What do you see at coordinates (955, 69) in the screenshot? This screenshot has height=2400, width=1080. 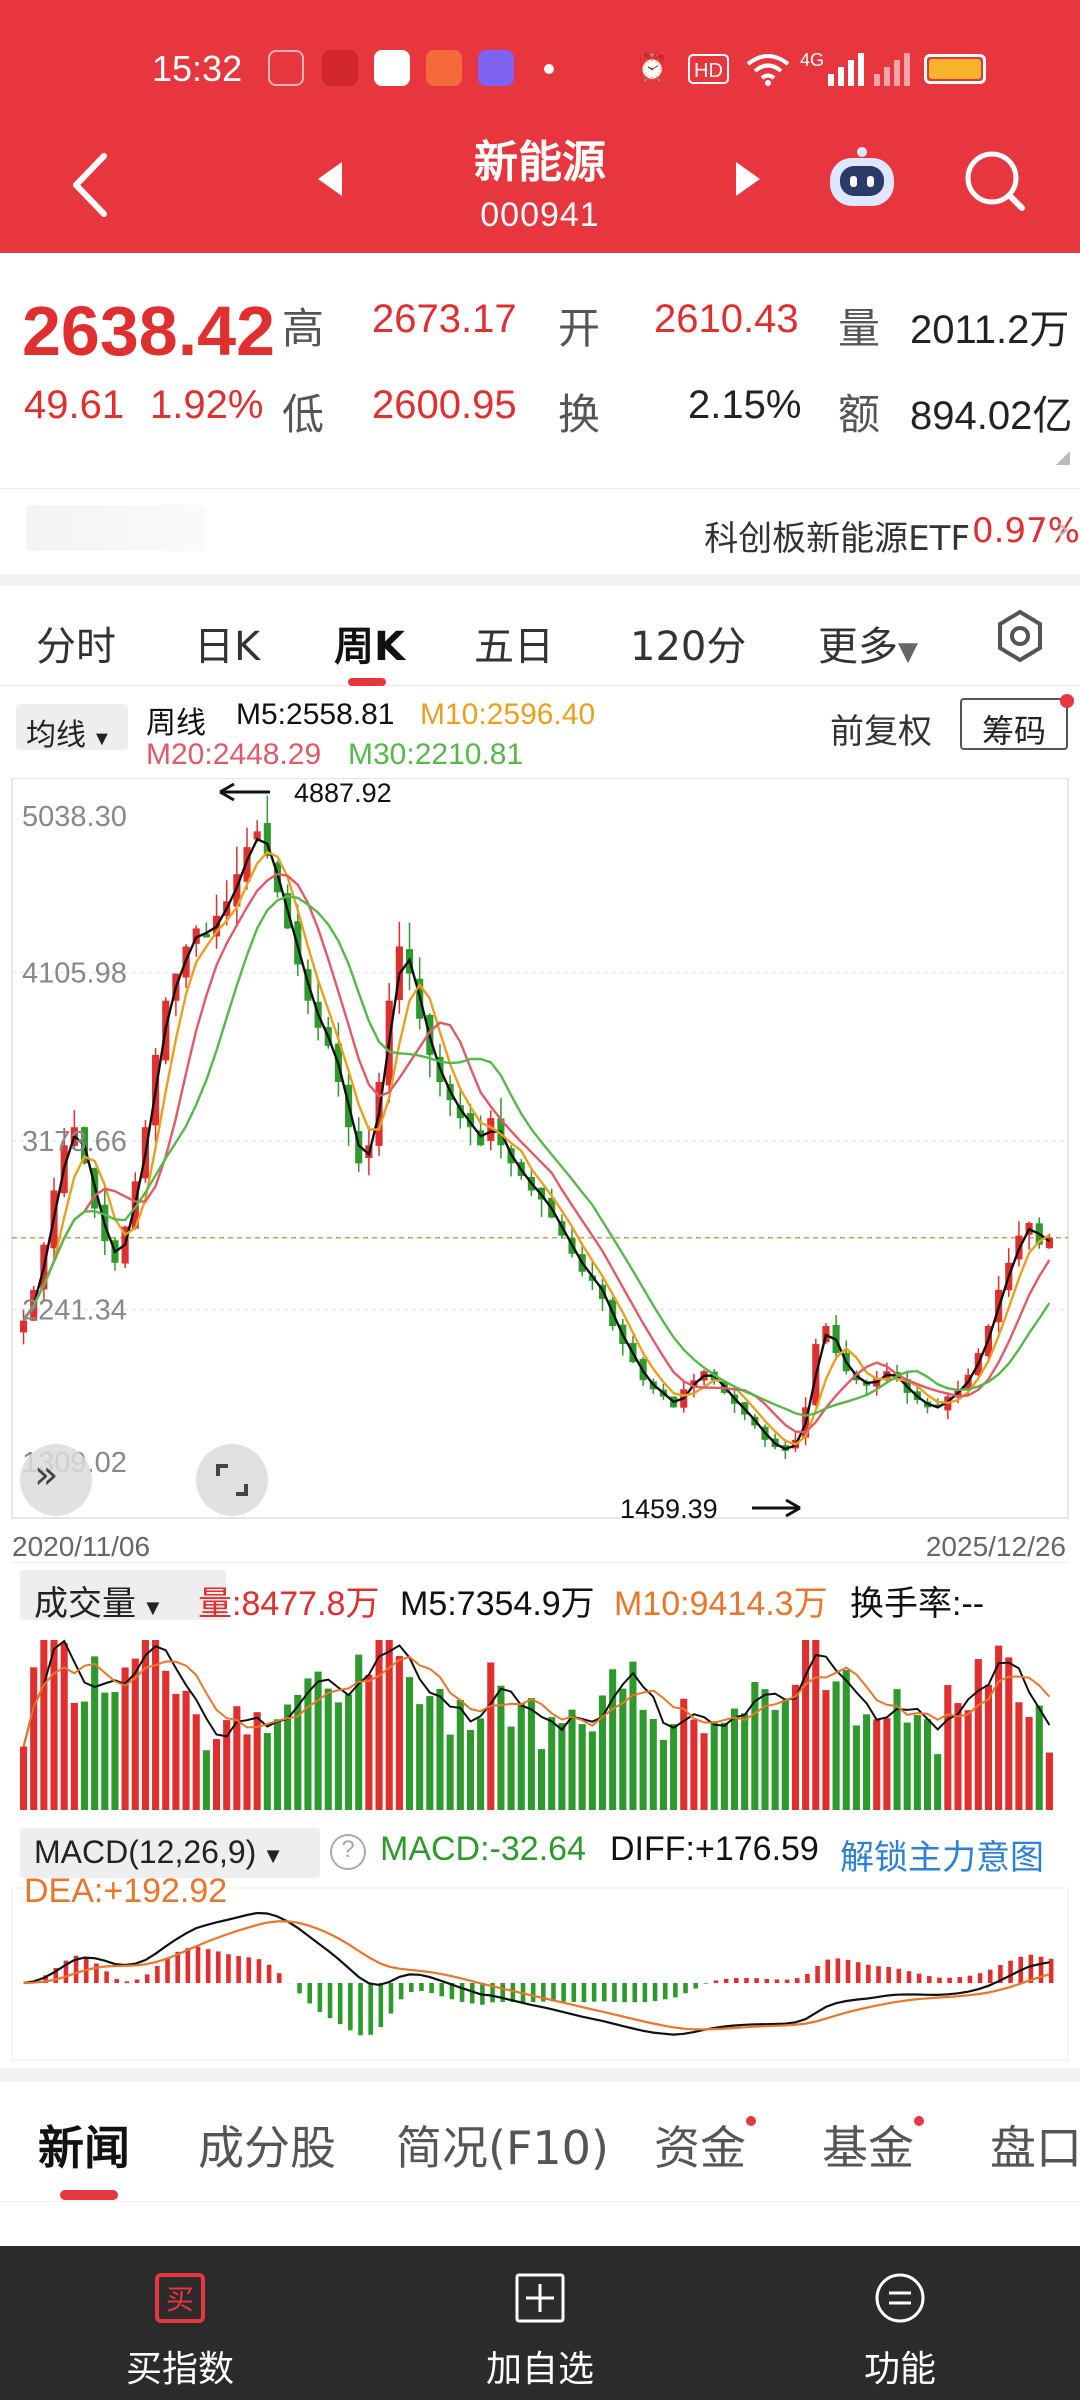 I see `battery-icon` at bounding box center [955, 69].